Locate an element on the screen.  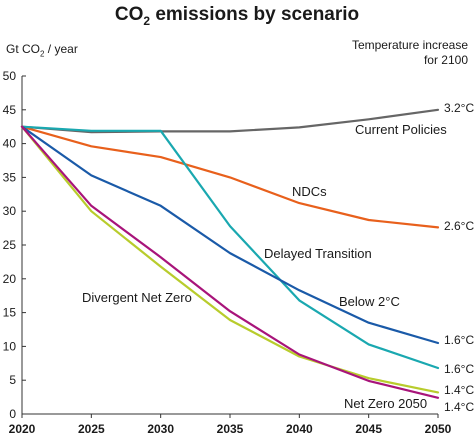
y-tick-label: 50 is located at coordinates (10, 76).